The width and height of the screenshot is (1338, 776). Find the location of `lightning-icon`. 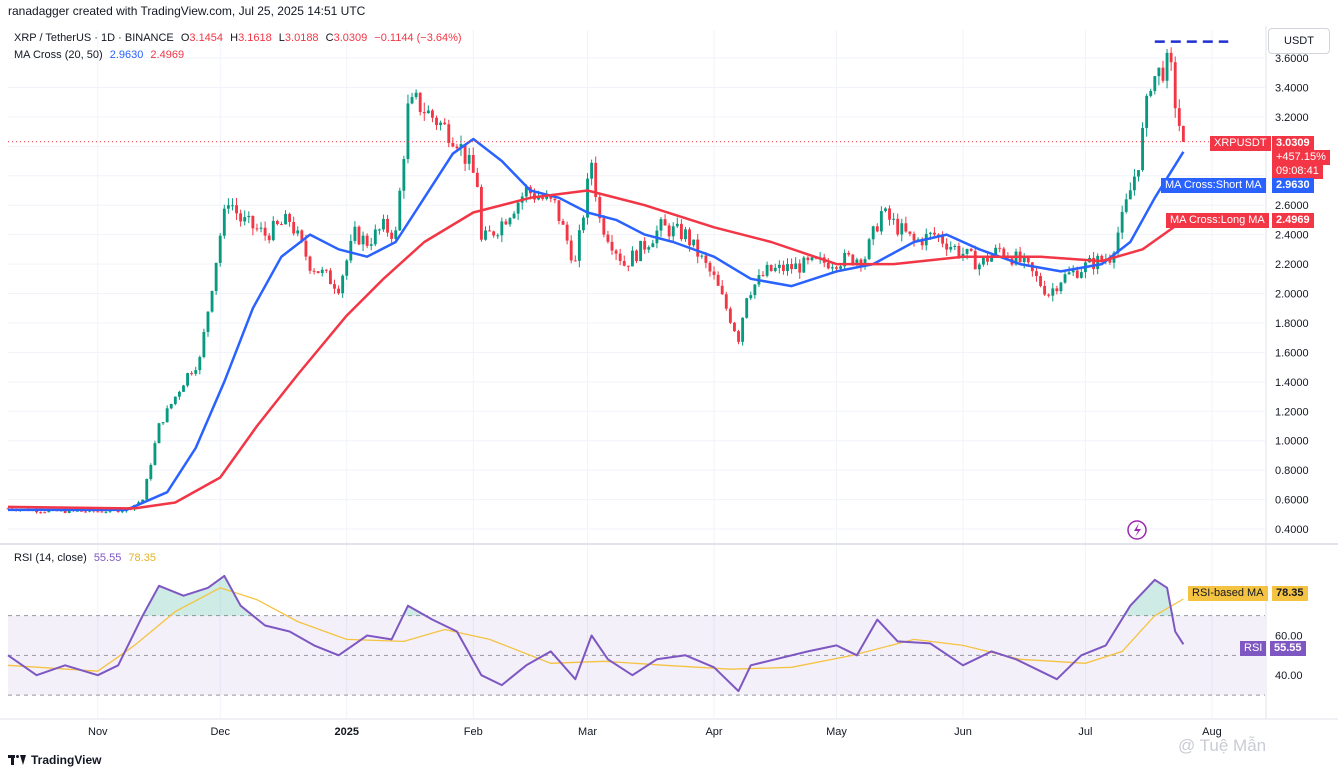

lightning-icon is located at coordinates (1137, 530).